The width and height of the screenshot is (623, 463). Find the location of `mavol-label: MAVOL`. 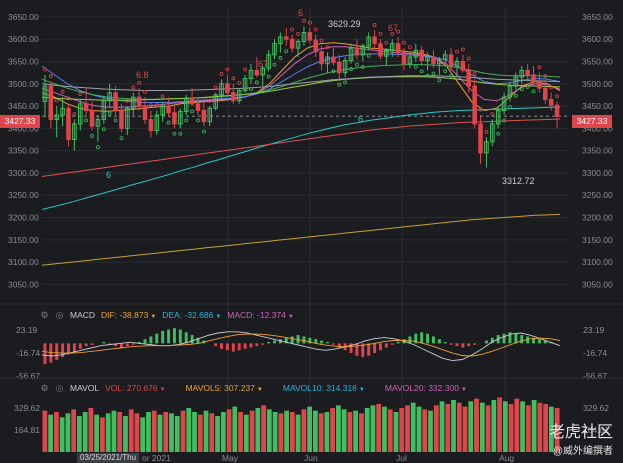

mavol-label: MAVOL is located at coordinates (85, 388).